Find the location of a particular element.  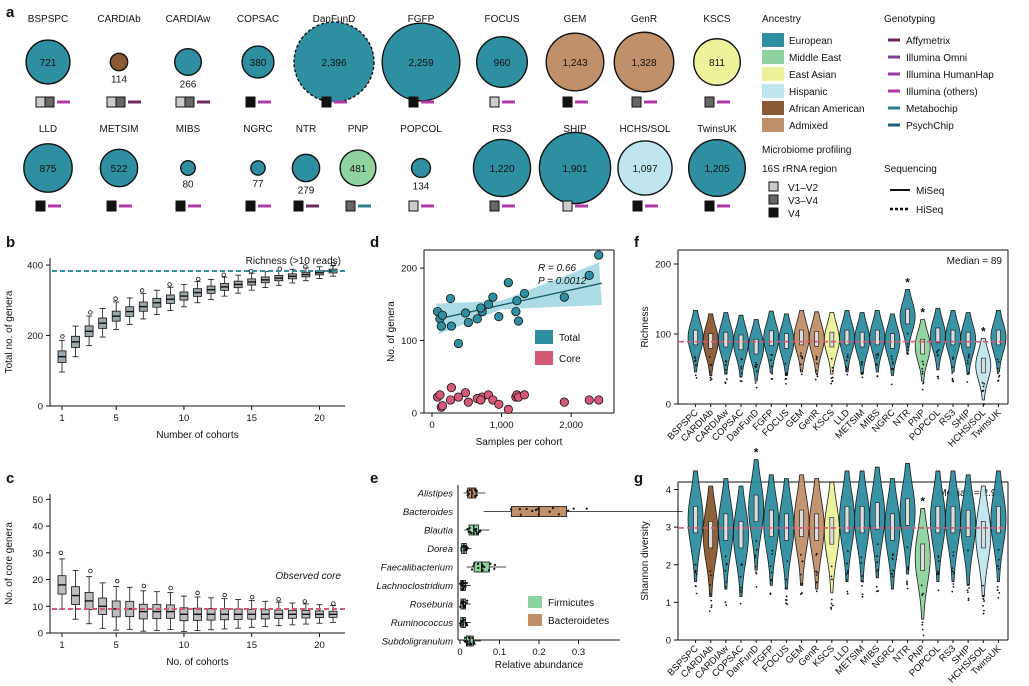

cohort-count: 1,901 is located at coordinates (574, 169).